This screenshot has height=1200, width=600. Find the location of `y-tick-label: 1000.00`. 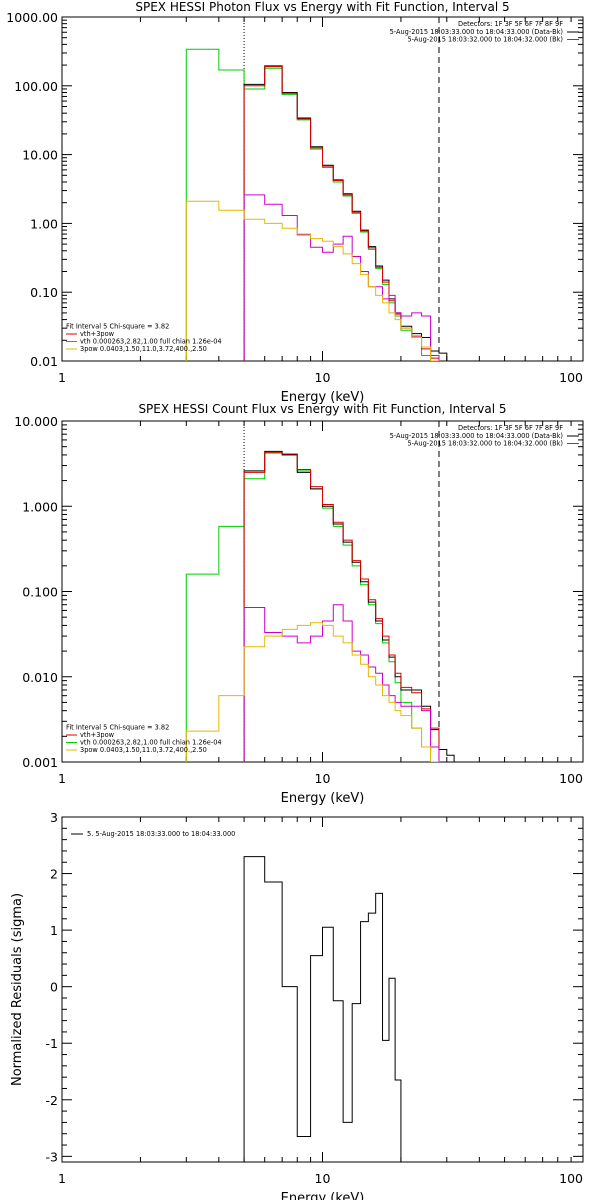

y-tick-label: 1000.00 is located at coordinates (32, 17).